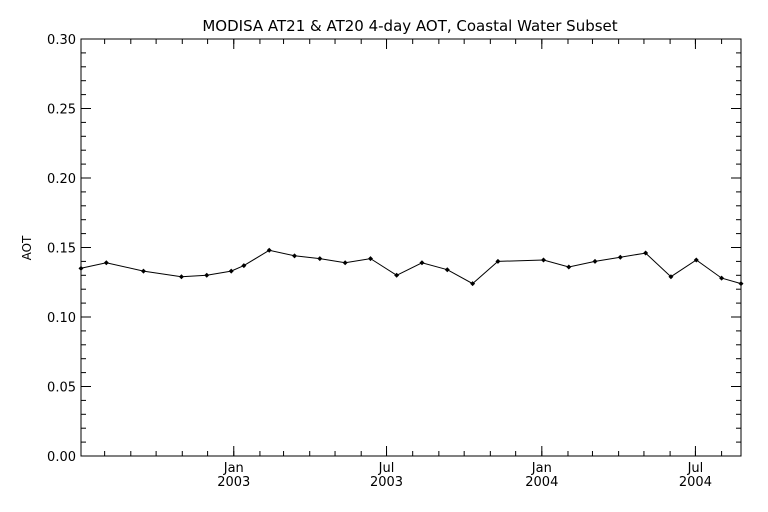  I want to click on y-tick-label: 0.05, so click(61, 388).